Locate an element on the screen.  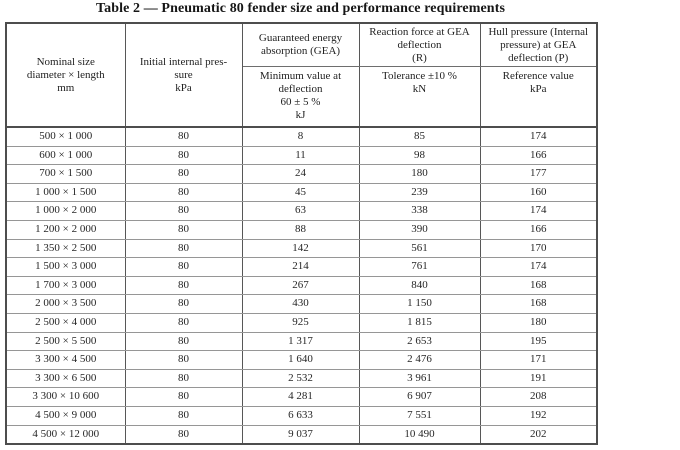
table-cell: 9 037 is located at coordinates (300, 434).